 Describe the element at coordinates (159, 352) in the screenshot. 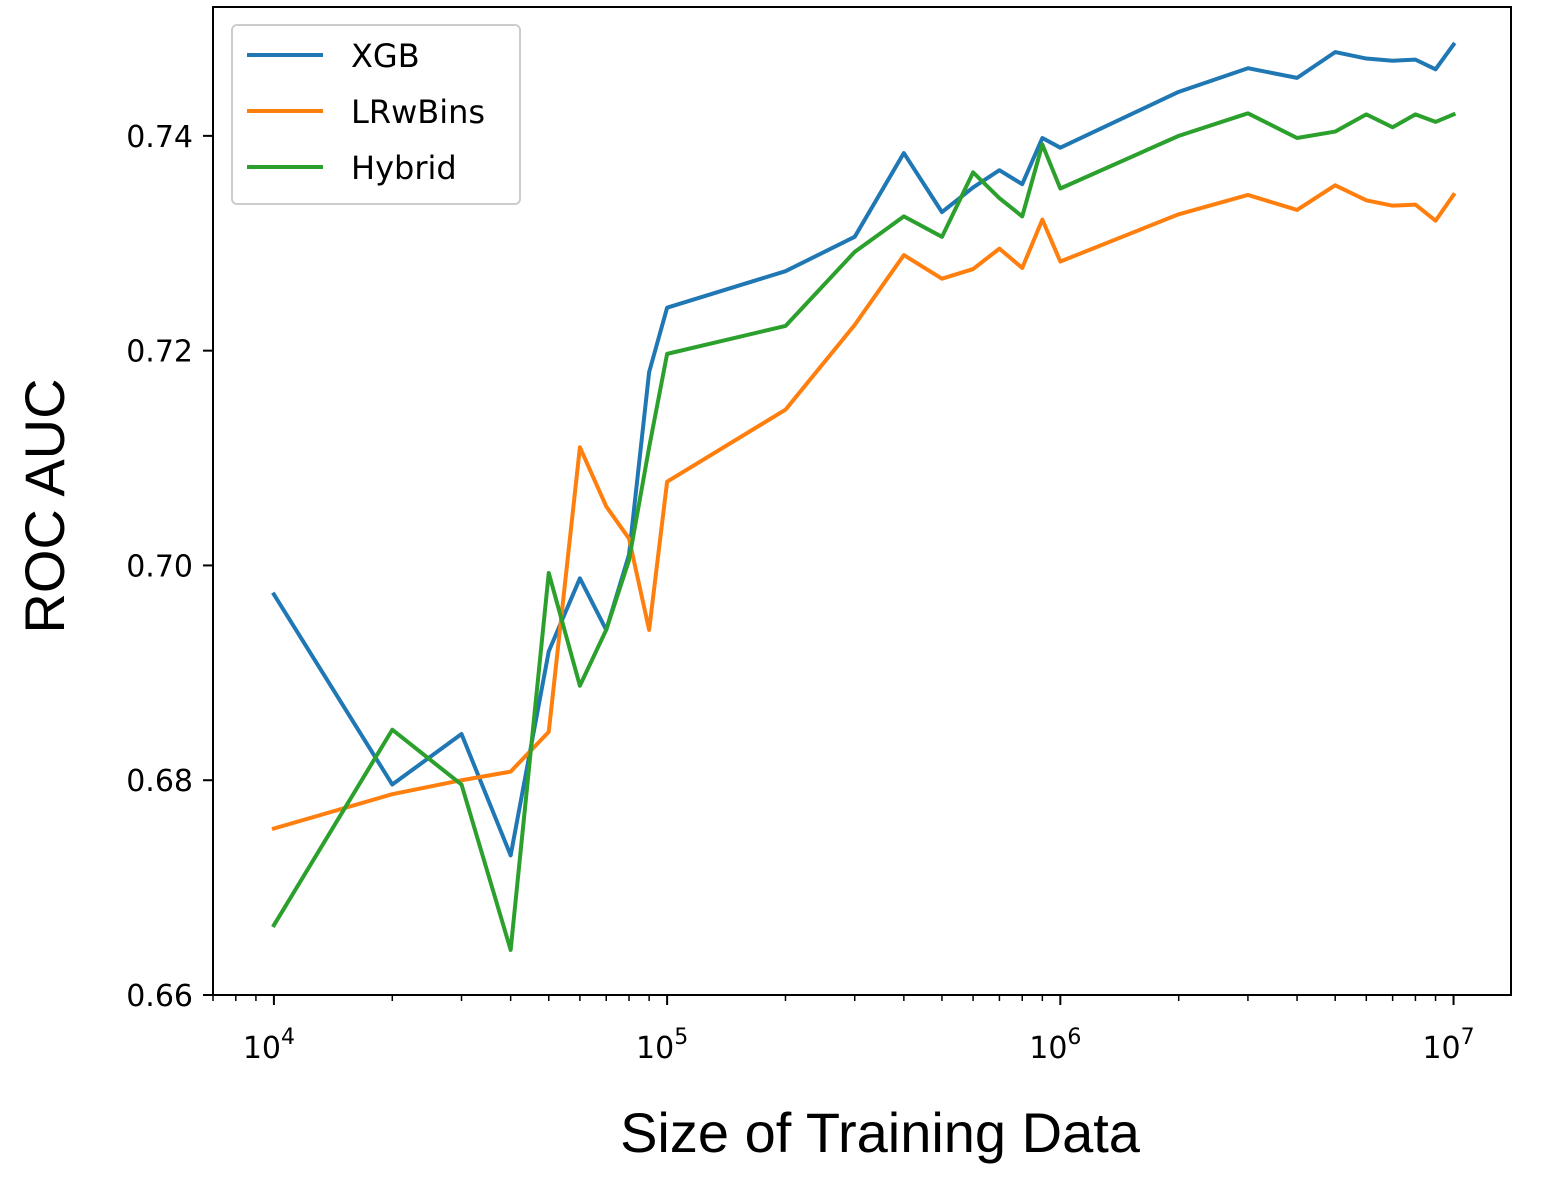

I see `y-tick-label: 0.72` at that location.